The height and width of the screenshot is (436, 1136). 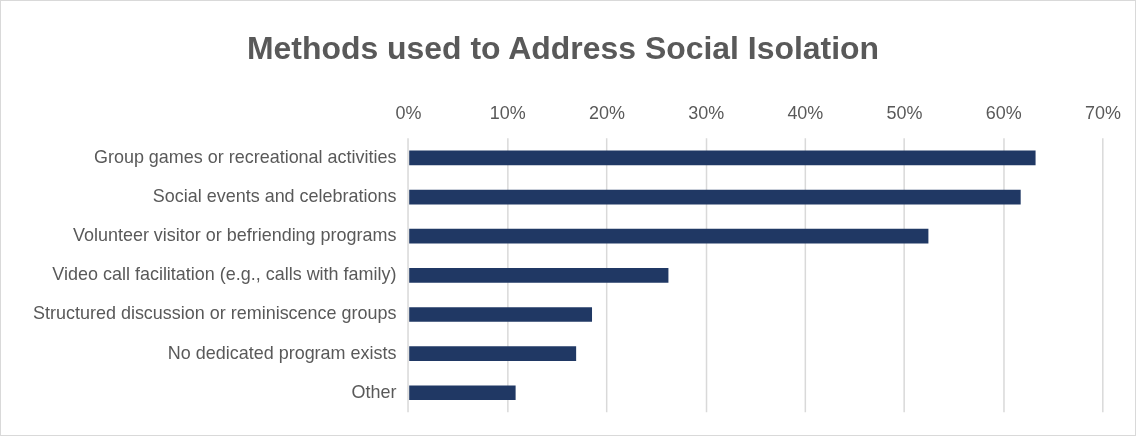 I want to click on y-tick-label: Structured discussion or reminiscence groups, so click(x=215, y=313).